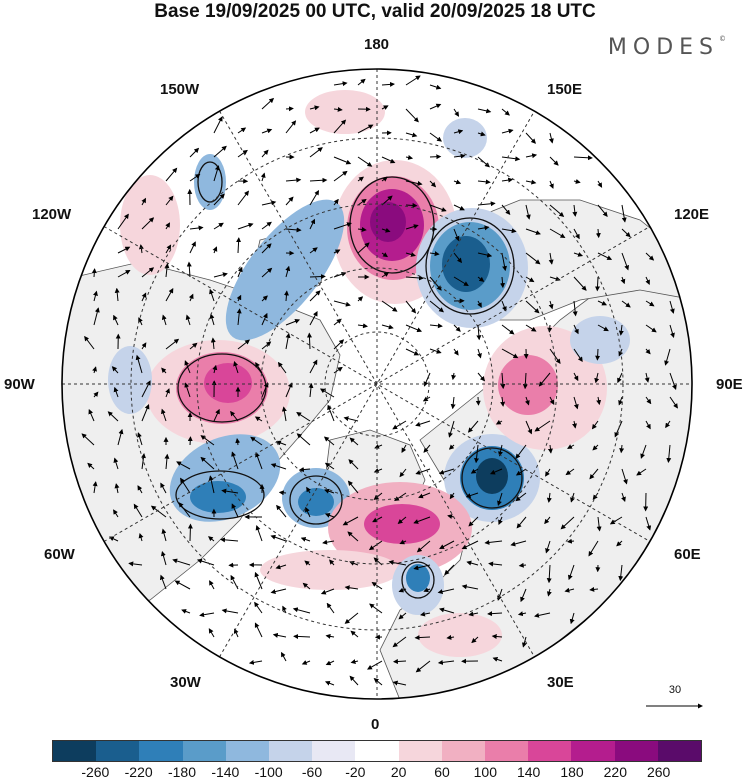  Describe the element at coordinates (225, 772) in the screenshot. I see `colorbar-tick-label: -140` at that location.